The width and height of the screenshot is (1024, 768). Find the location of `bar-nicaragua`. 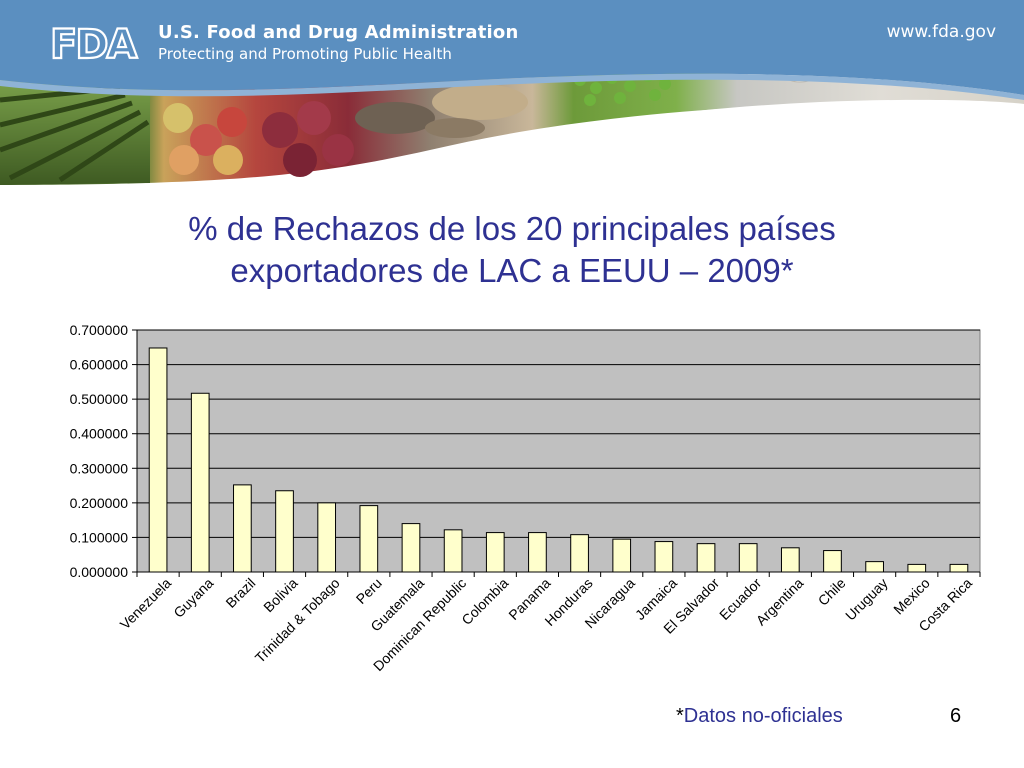

bar-nicaragua is located at coordinates (622, 555).